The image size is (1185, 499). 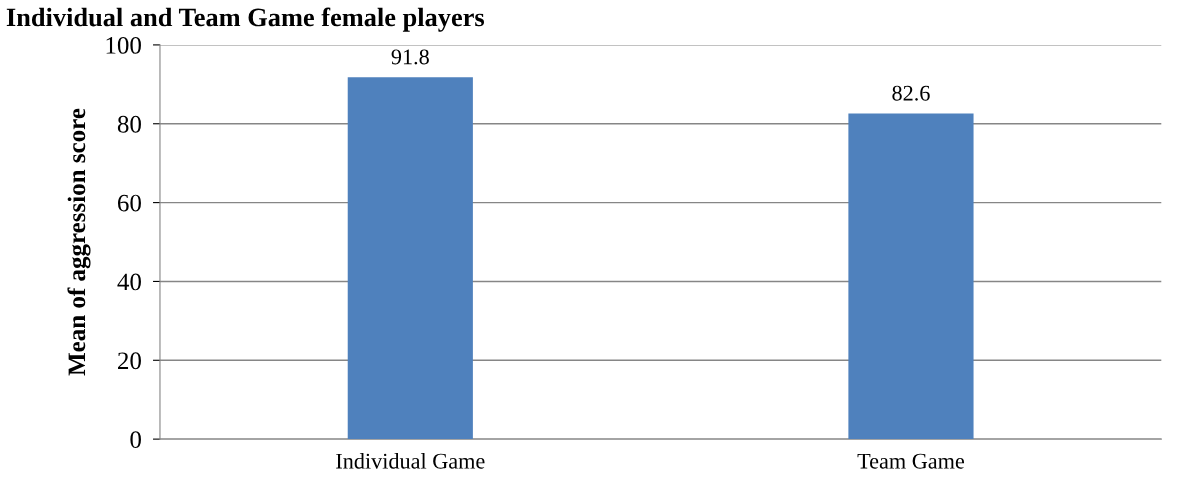 I want to click on data-label: 91.8, so click(x=410, y=57).